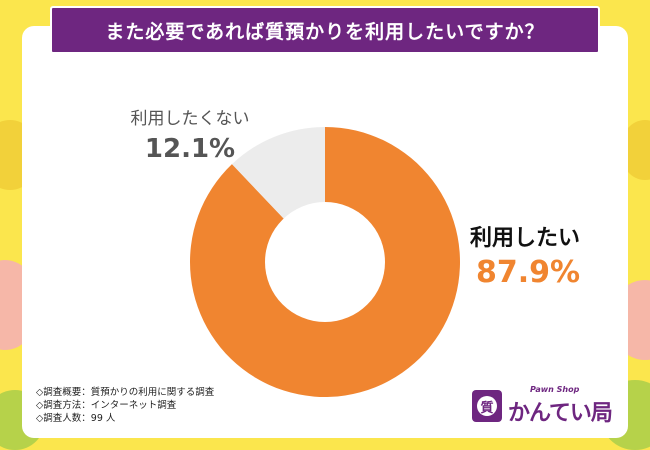 This screenshot has width=650, height=450. What do you see at coordinates (190, 119) in the screenshot?
I see `slice-label-name: 利用したくない` at bounding box center [190, 119].